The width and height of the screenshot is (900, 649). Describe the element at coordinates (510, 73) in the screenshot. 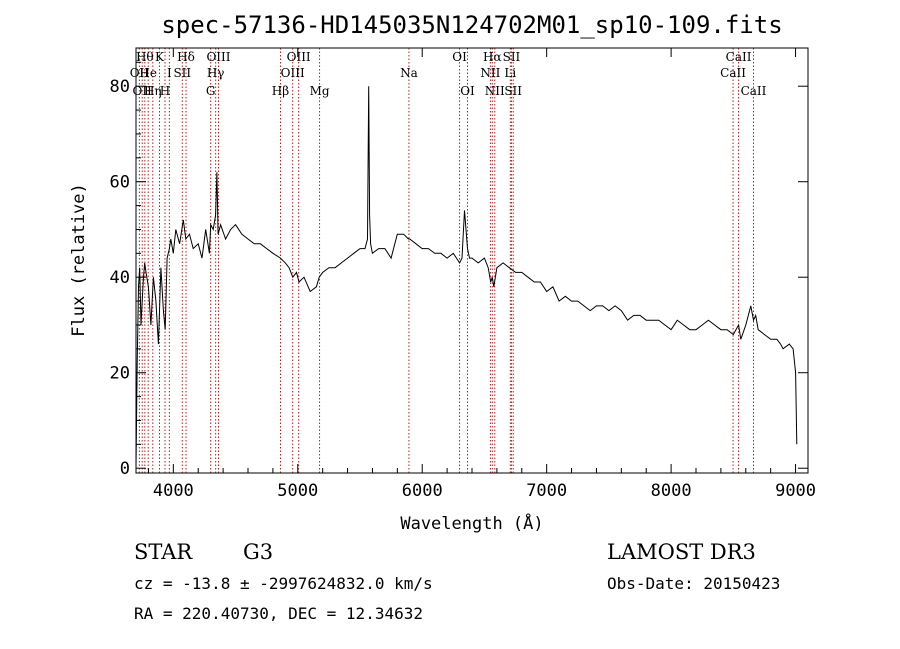

I see `line-label-li: Li` at that location.